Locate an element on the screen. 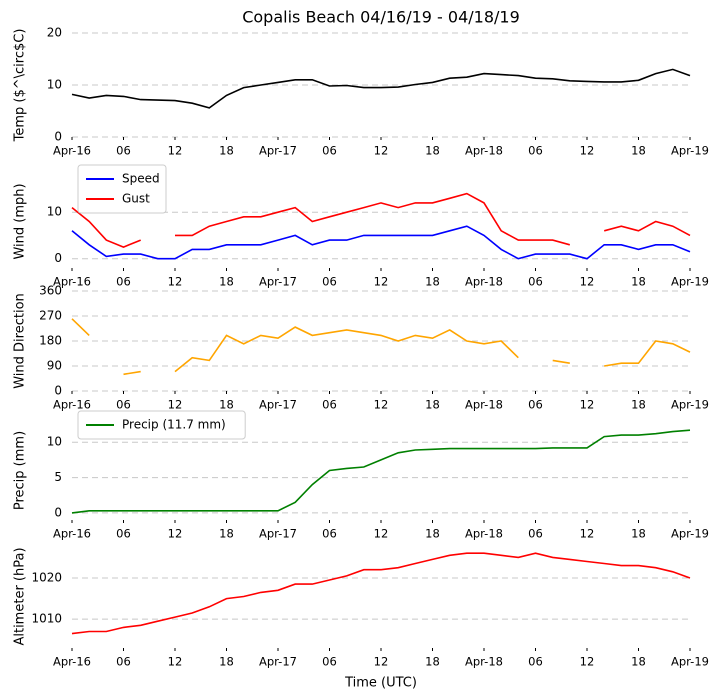  y-tick-label: 360 is located at coordinates (50, 291).